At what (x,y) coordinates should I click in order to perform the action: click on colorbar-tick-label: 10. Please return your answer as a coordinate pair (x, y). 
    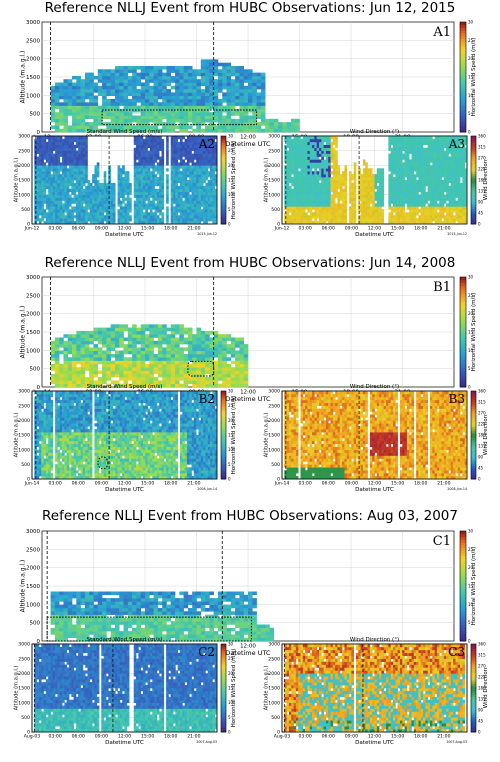
    Looking at the image, I should click on (471, 95).